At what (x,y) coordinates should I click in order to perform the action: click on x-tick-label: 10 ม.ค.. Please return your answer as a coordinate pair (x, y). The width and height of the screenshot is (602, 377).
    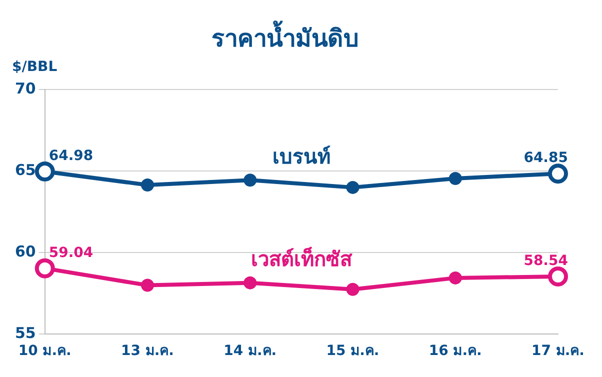
    Looking at the image, I should click on (45, 351).